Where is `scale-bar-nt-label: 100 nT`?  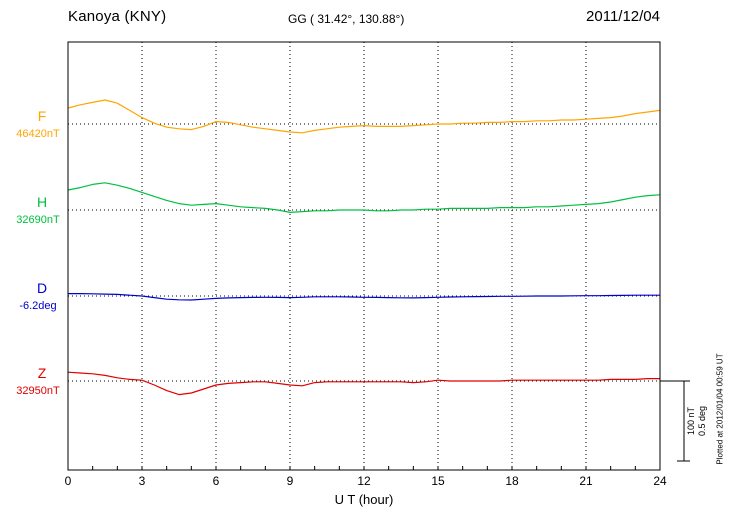 scale-bar-nt-label: 100 nT is located at coordinates (691, 421).